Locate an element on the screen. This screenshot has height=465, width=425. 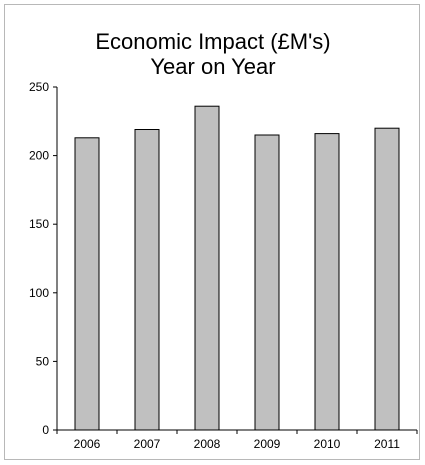
y-tick-label: 150 is located at coordinates (39, 224).